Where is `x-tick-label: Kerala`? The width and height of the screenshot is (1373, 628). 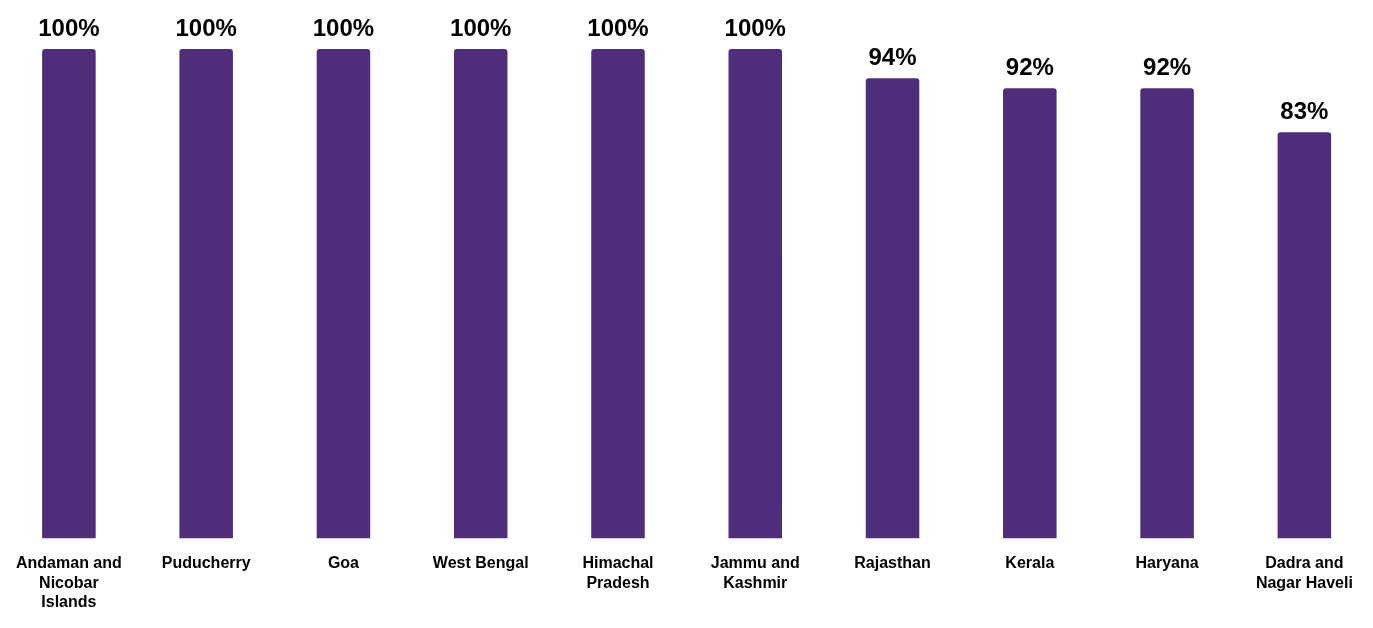 x-tick-label: Kerala is located at coordinates (1030, 563).